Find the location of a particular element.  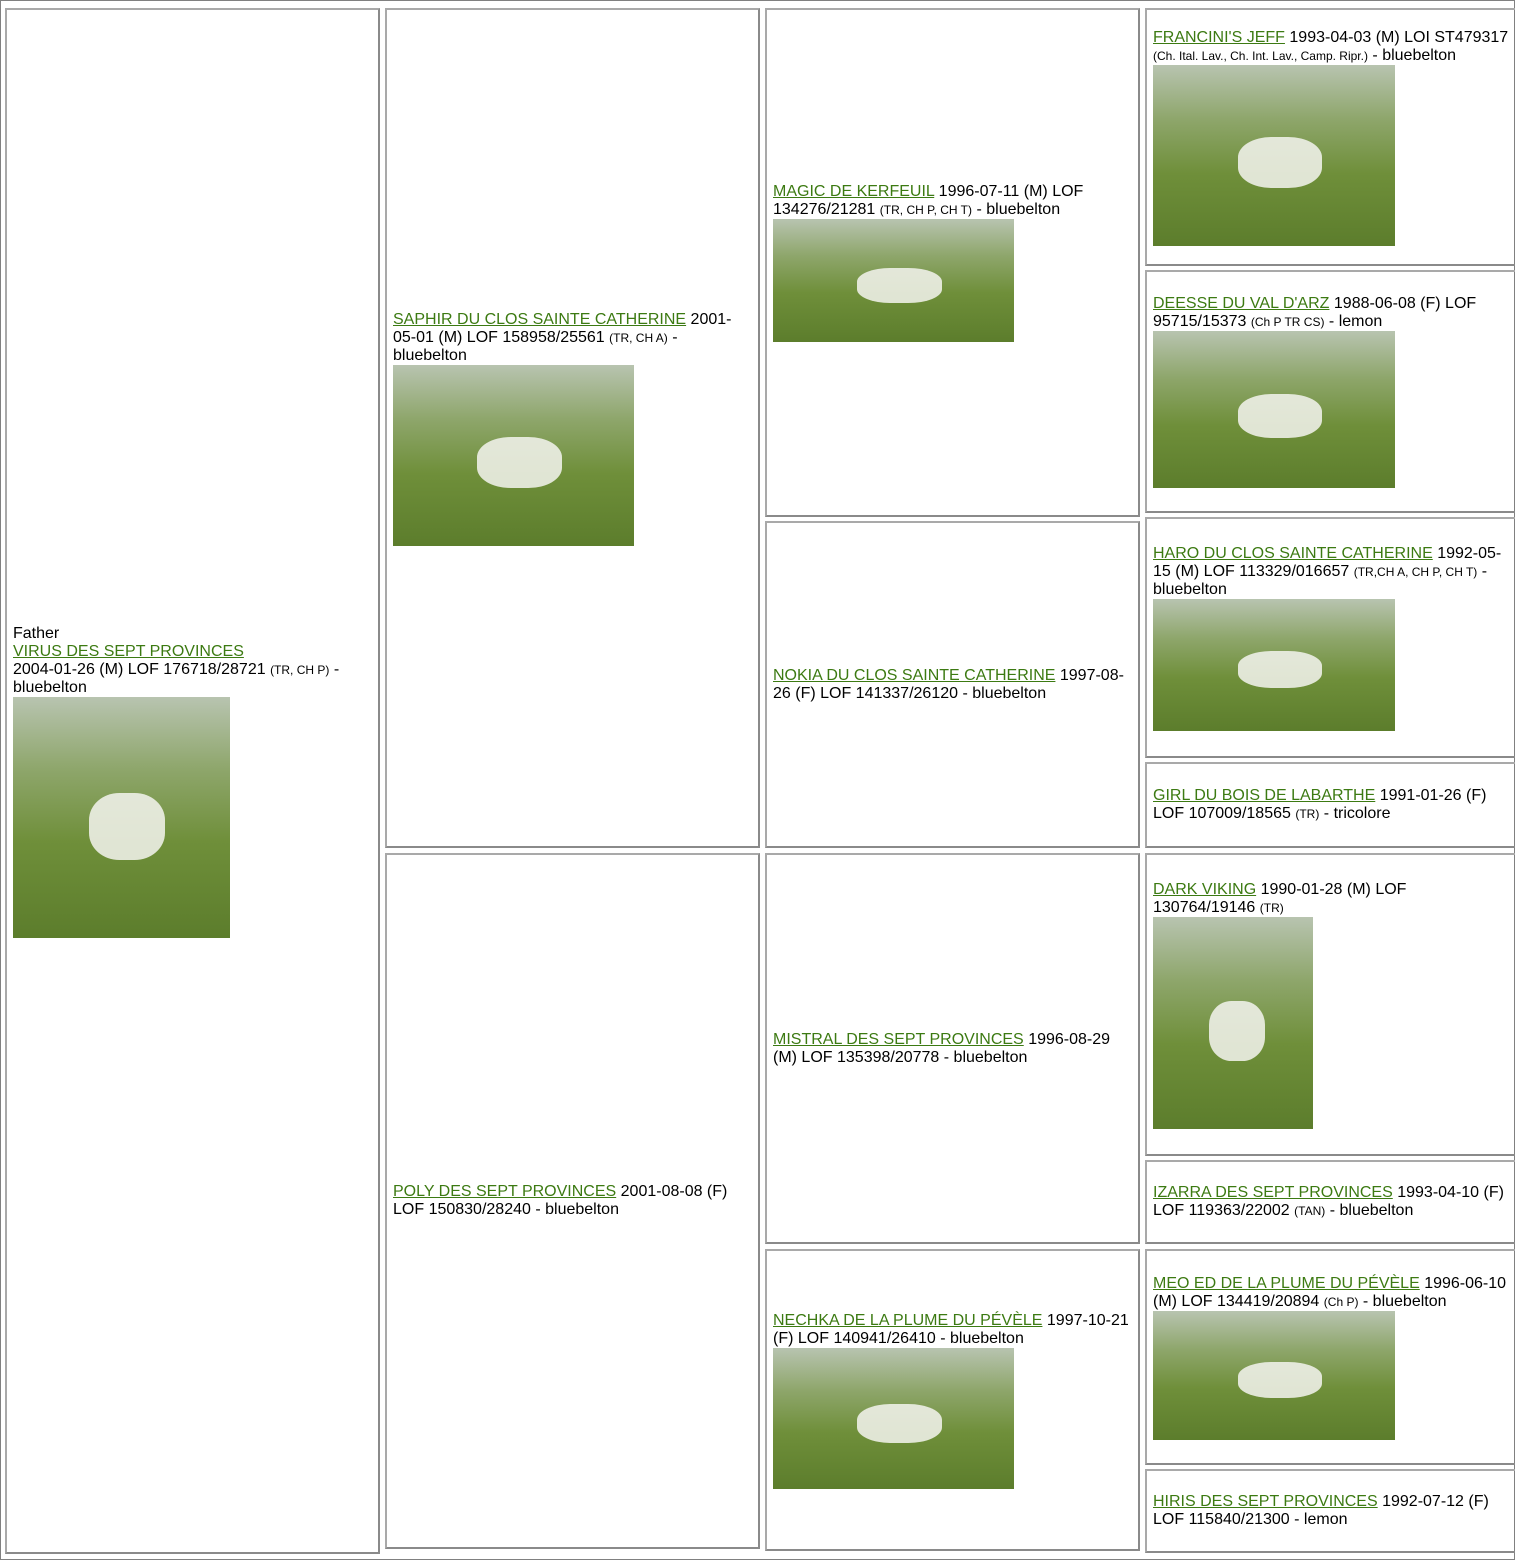

dog-titles: (TAN) is located at coordinates (1310, 1211).